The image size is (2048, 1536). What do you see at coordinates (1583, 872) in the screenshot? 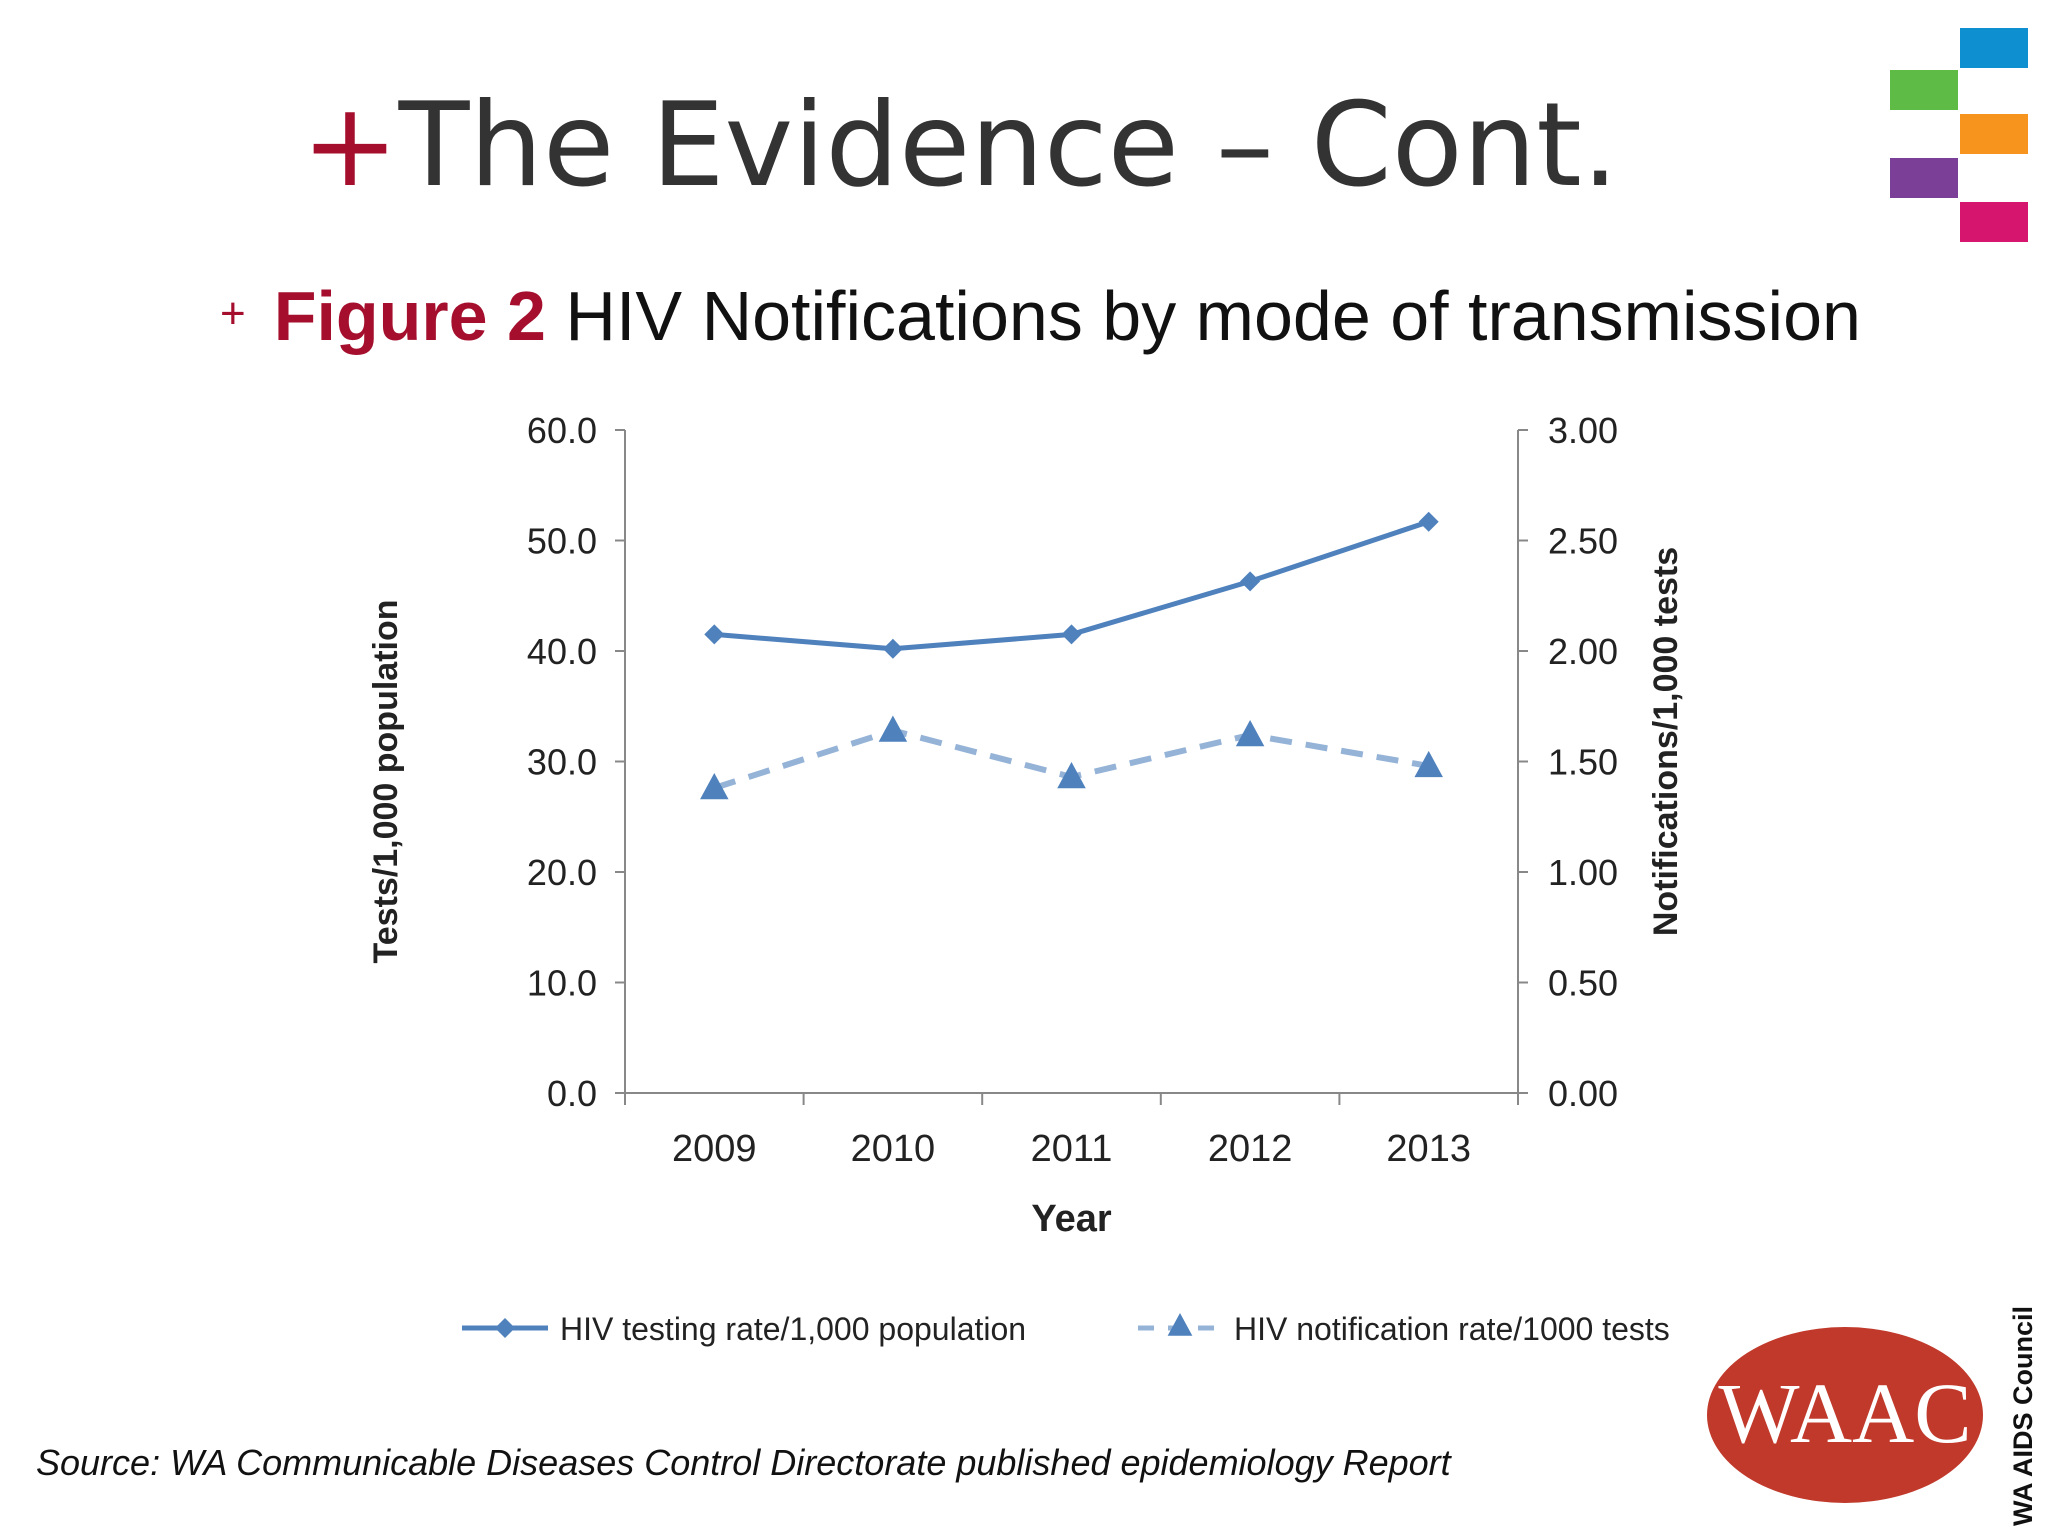
I see `right-tick-label: 1.00` at bounding box center [1583, 872].